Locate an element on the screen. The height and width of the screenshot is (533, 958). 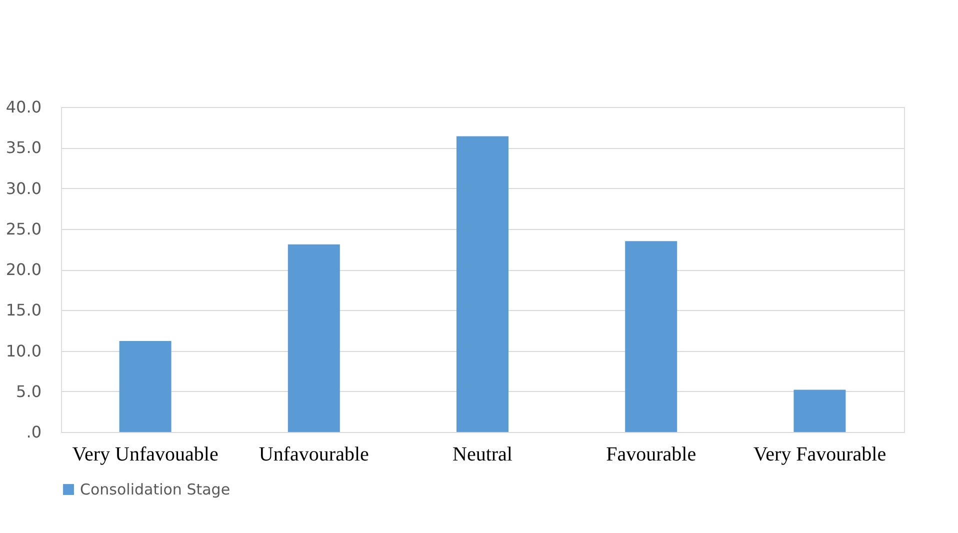
y-tick-label: 40.0 is located at coordinates (24, 107).